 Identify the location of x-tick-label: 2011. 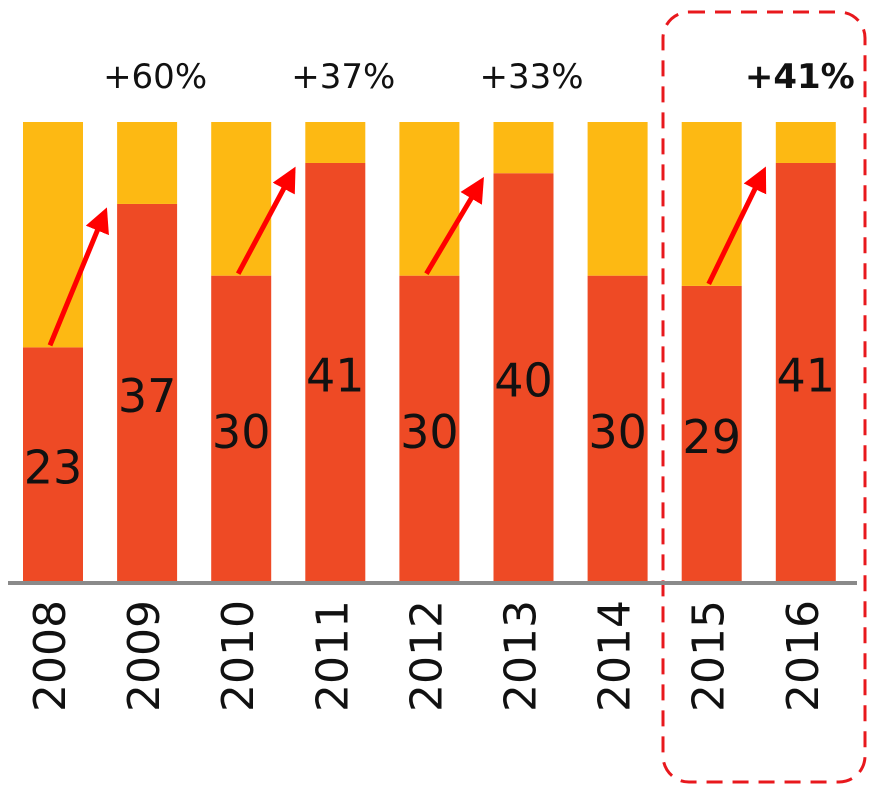
(332, 656).